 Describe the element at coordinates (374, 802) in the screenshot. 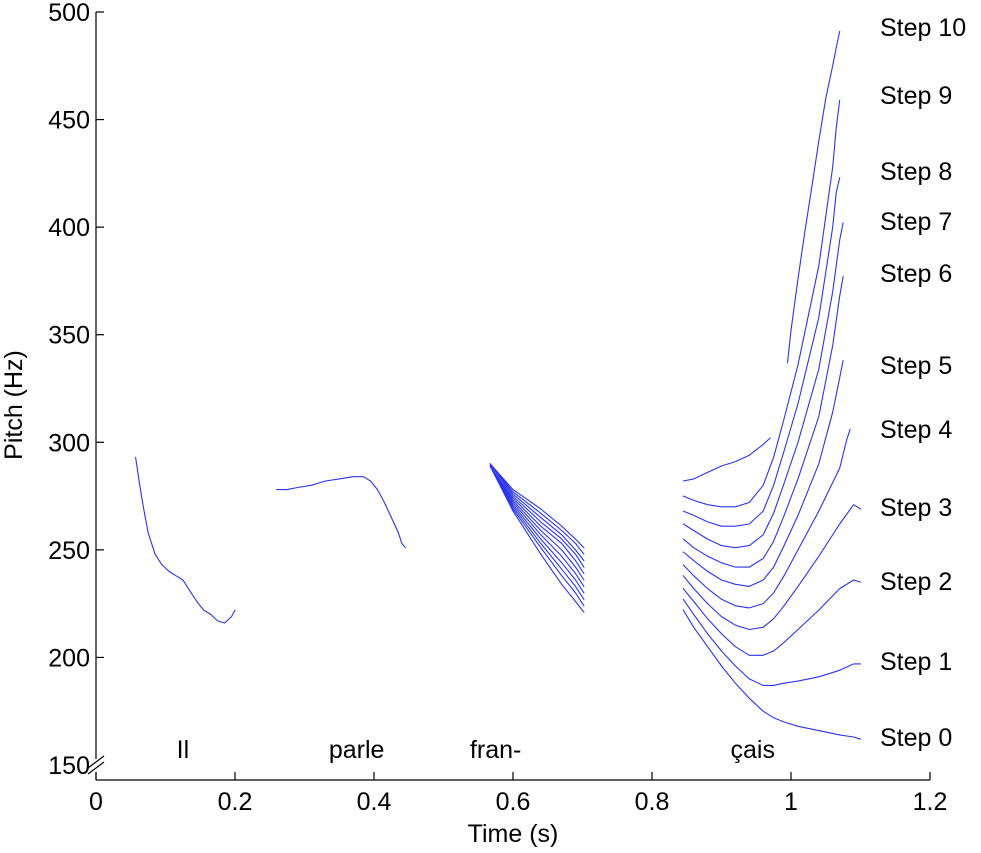

I see `x-tick-label: 0.4` at that location.